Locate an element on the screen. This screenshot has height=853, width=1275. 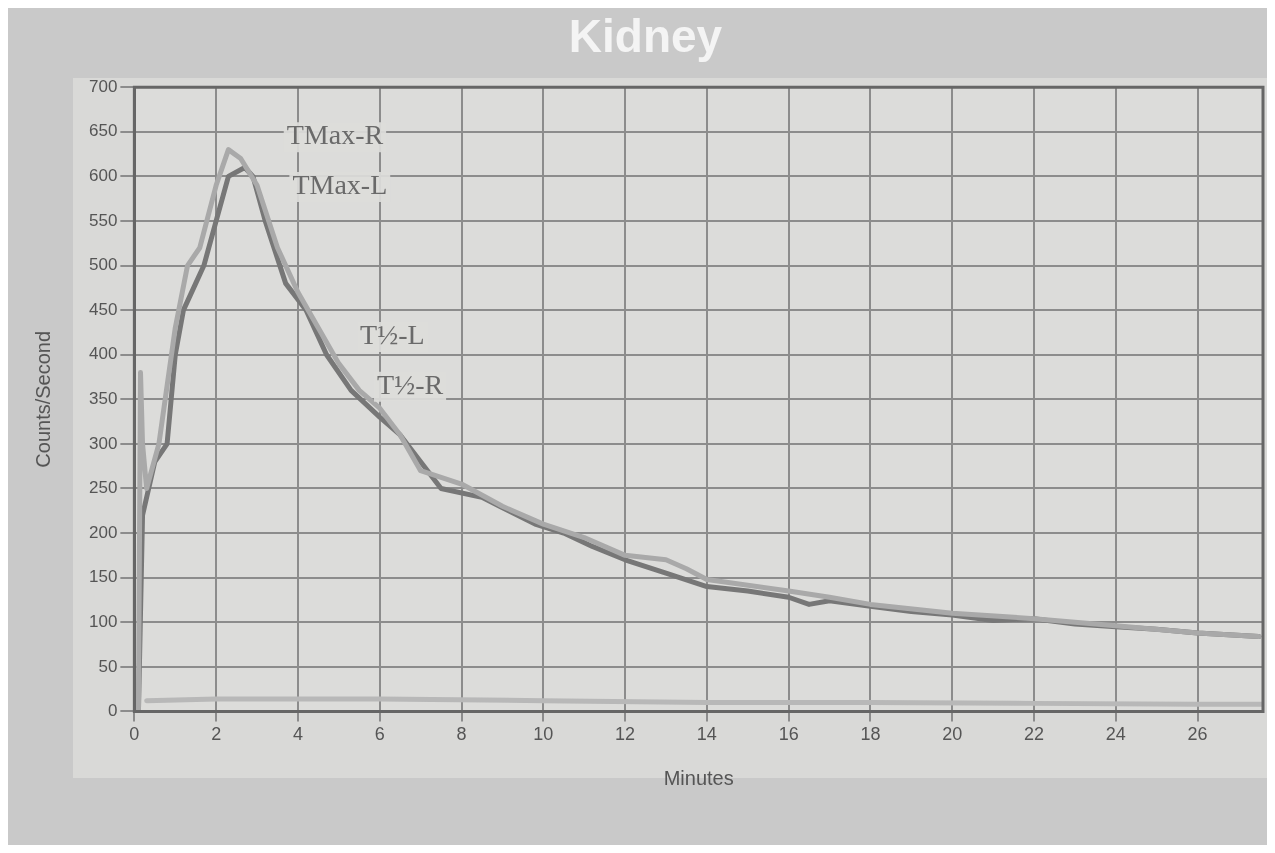
y-tick-label: 0 is located at coordinates (112, 711).